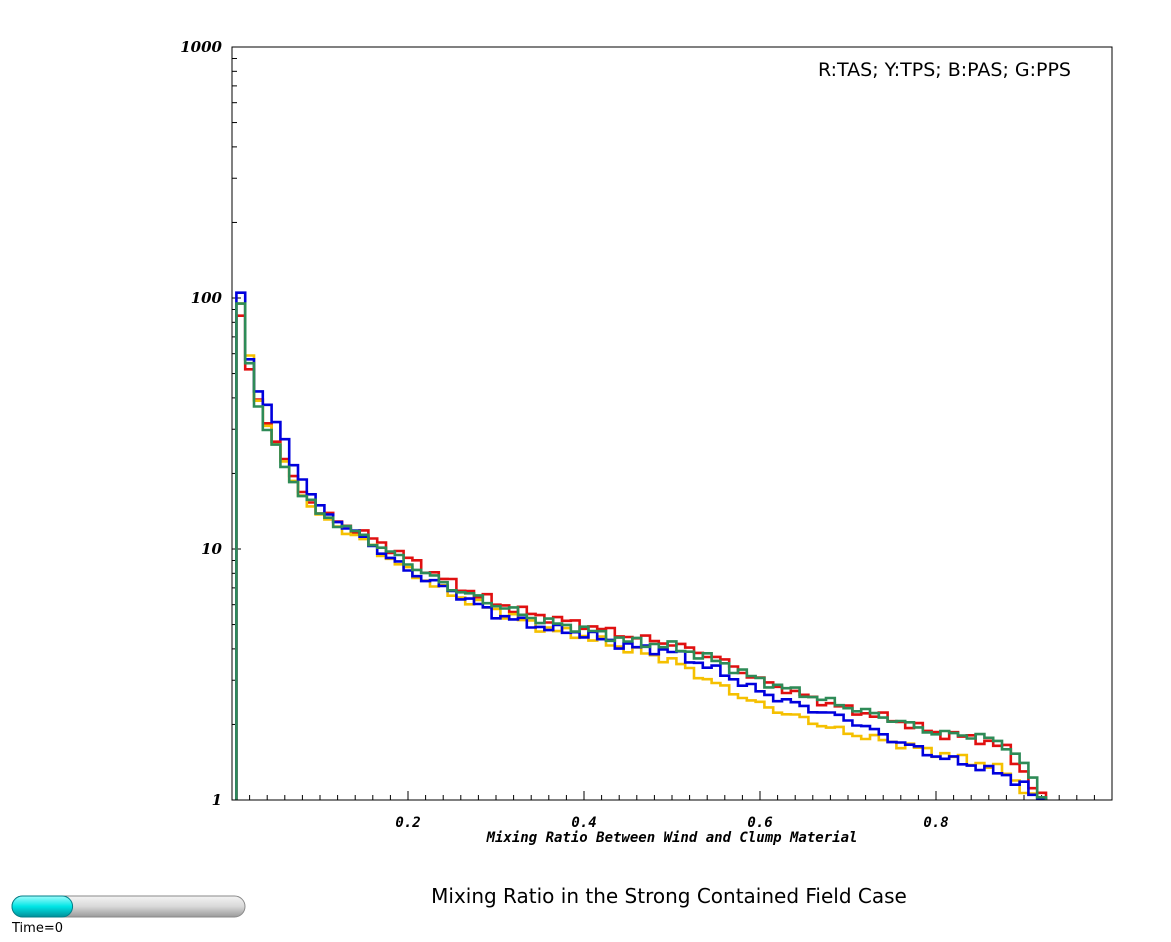 The image size is (1171, 942). Describe the element at coordinates (201, 423) in the screenshot. I see `y-axis-tick-labels: 1 10 100 1000` at that location.